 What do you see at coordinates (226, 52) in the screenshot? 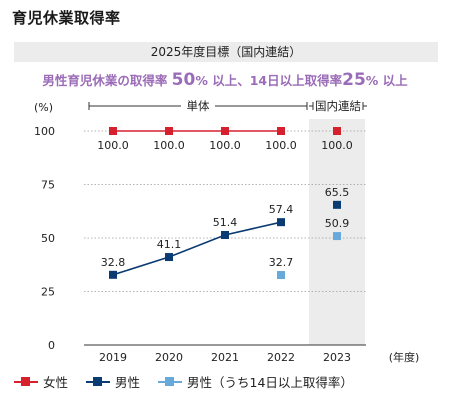
I see `target-banner: 2025年度目標（国内連結）` at bounding box center [226, 52].